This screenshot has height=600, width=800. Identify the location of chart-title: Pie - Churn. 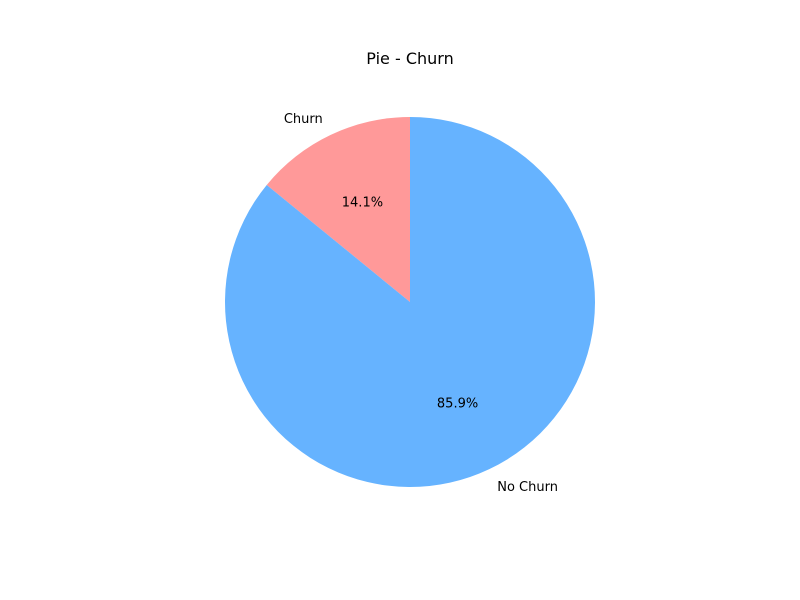
(409, 58).